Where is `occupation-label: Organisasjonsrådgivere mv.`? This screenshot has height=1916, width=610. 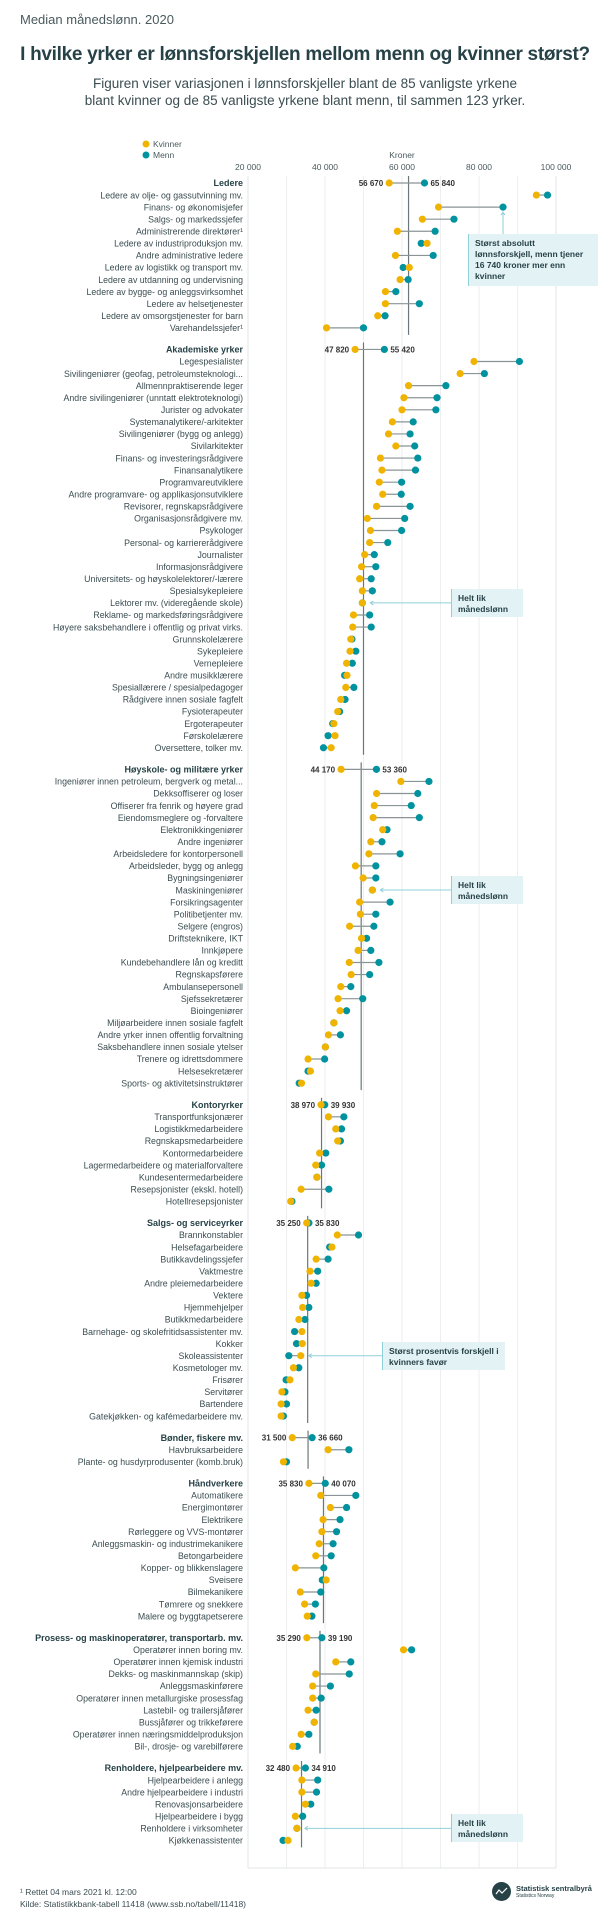 occupation-label: Organisasjonsrådgivere mv. is located at coordinates (188, 519).